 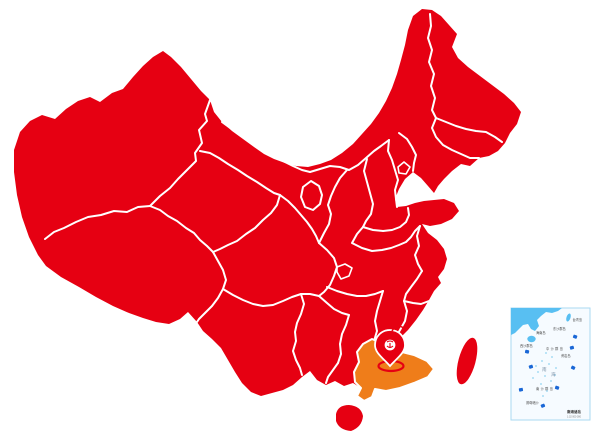 I want to click on taiwan-island, so click(x=467, y=361).